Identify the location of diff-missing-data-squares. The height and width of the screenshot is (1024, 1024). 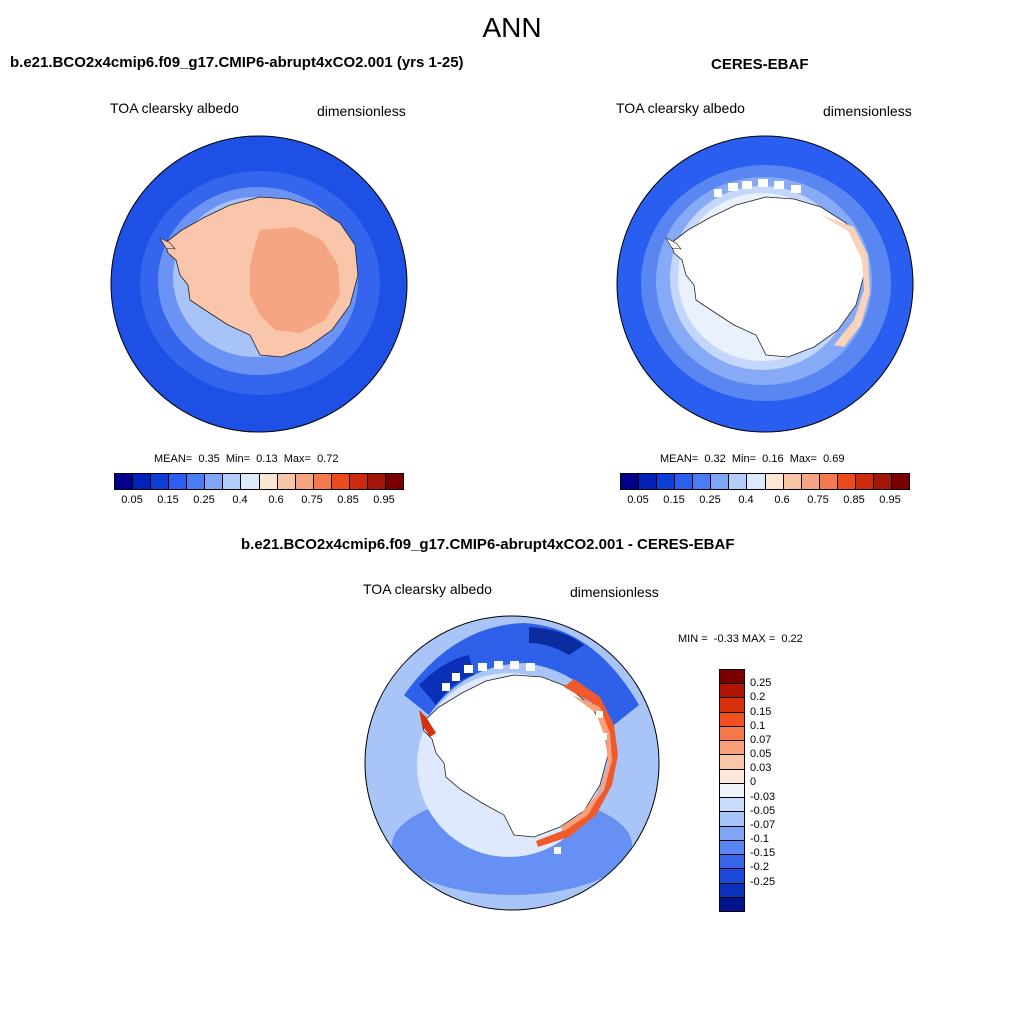
(524, 757).